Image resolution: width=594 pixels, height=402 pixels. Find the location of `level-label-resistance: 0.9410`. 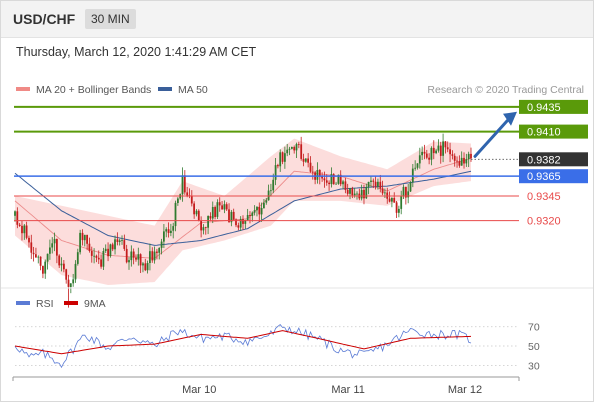

level-label-resistance: 0.9410 is located at coordinates (544, 133).